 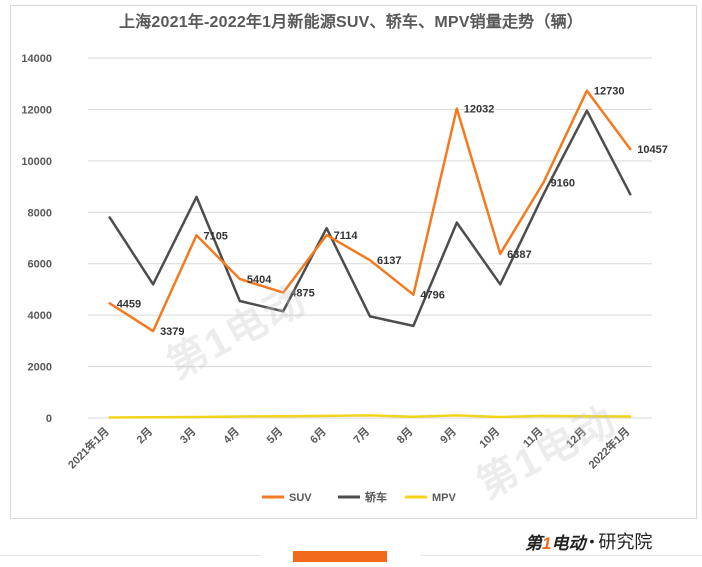 I want to click on series-line-MPV, so click(x=370, y=416).